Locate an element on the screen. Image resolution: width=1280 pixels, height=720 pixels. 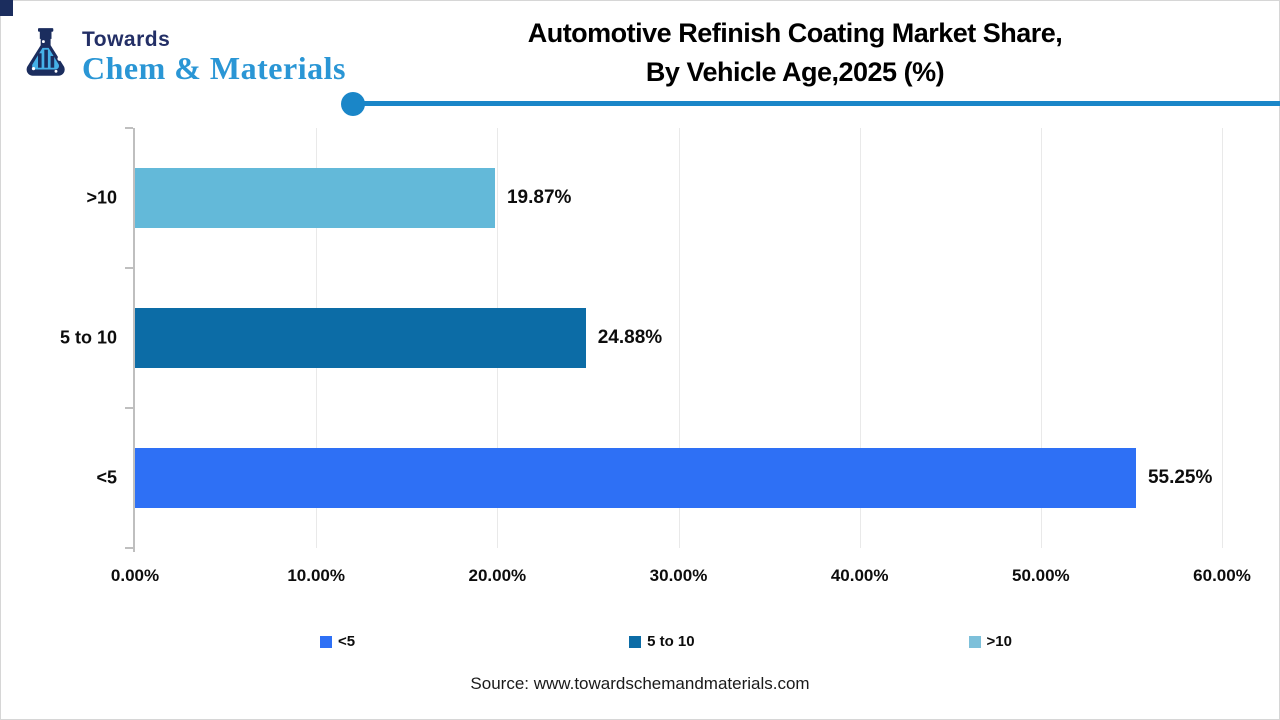
category-label: >10 is located at coordinates (101, 197).